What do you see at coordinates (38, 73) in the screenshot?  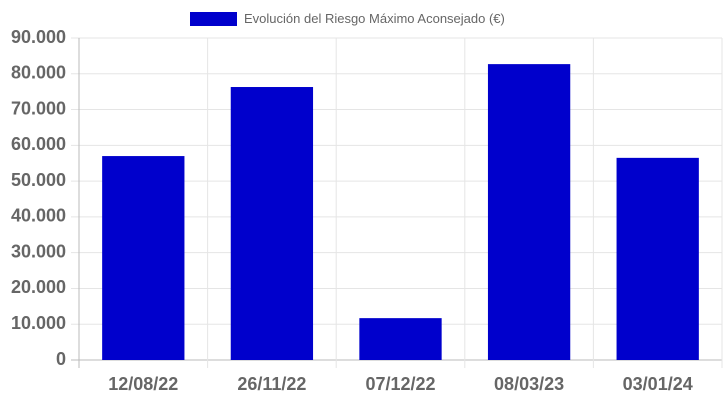 I see `y-tick-label: 80.000` at bounding box center [38, 73].